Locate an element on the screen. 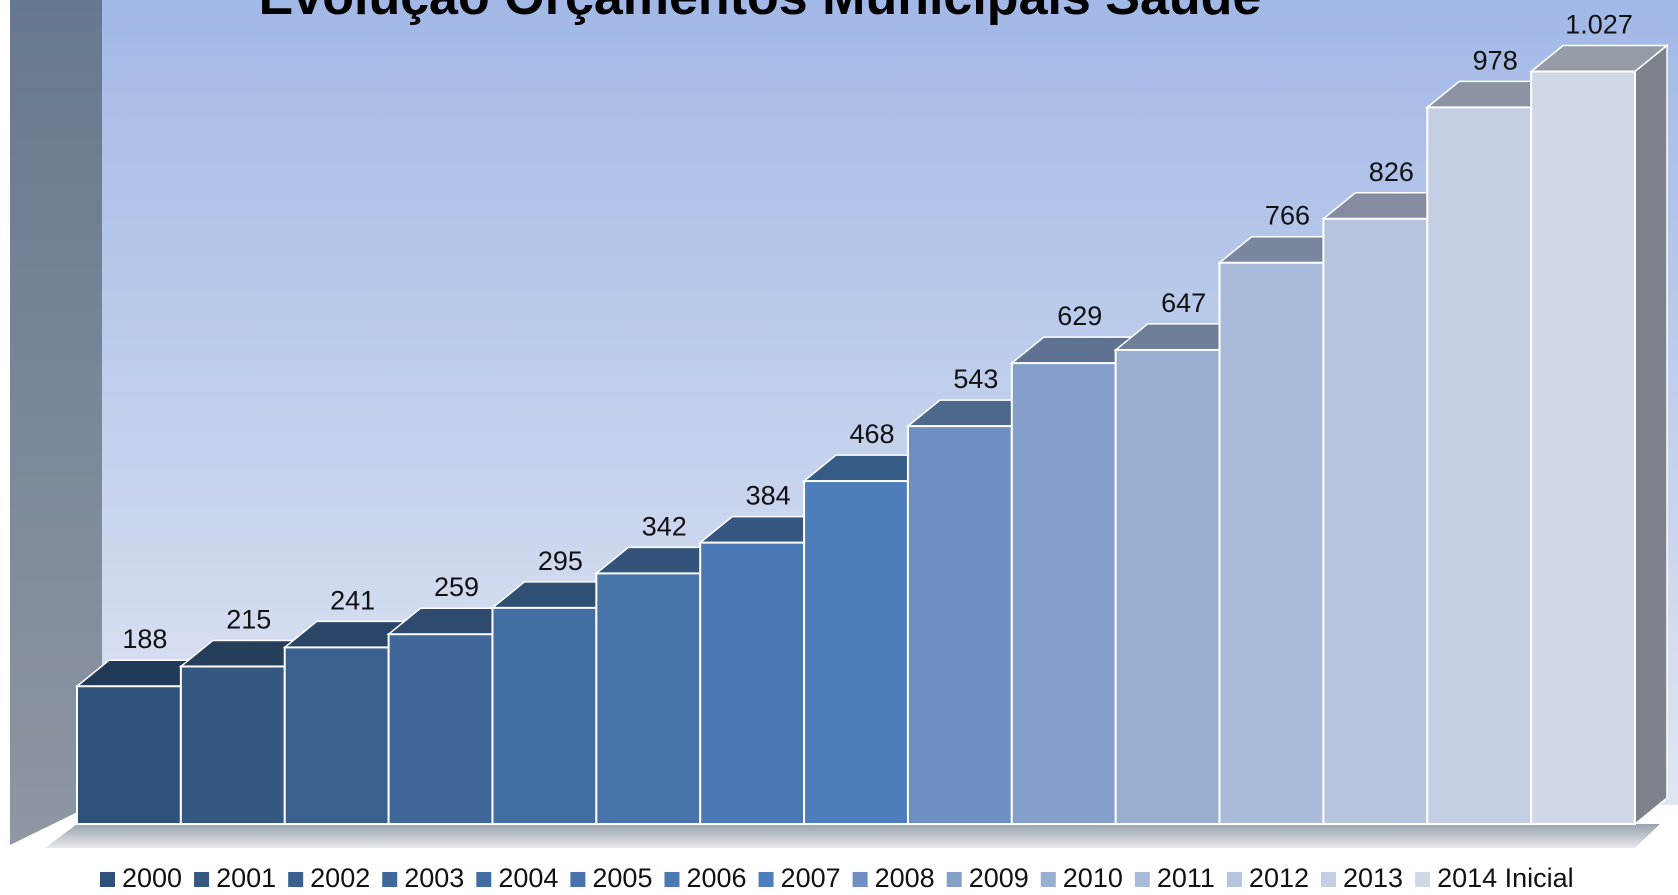 The image size is (1678, 895). data-label: 468 is located at coordinates (871, 434).